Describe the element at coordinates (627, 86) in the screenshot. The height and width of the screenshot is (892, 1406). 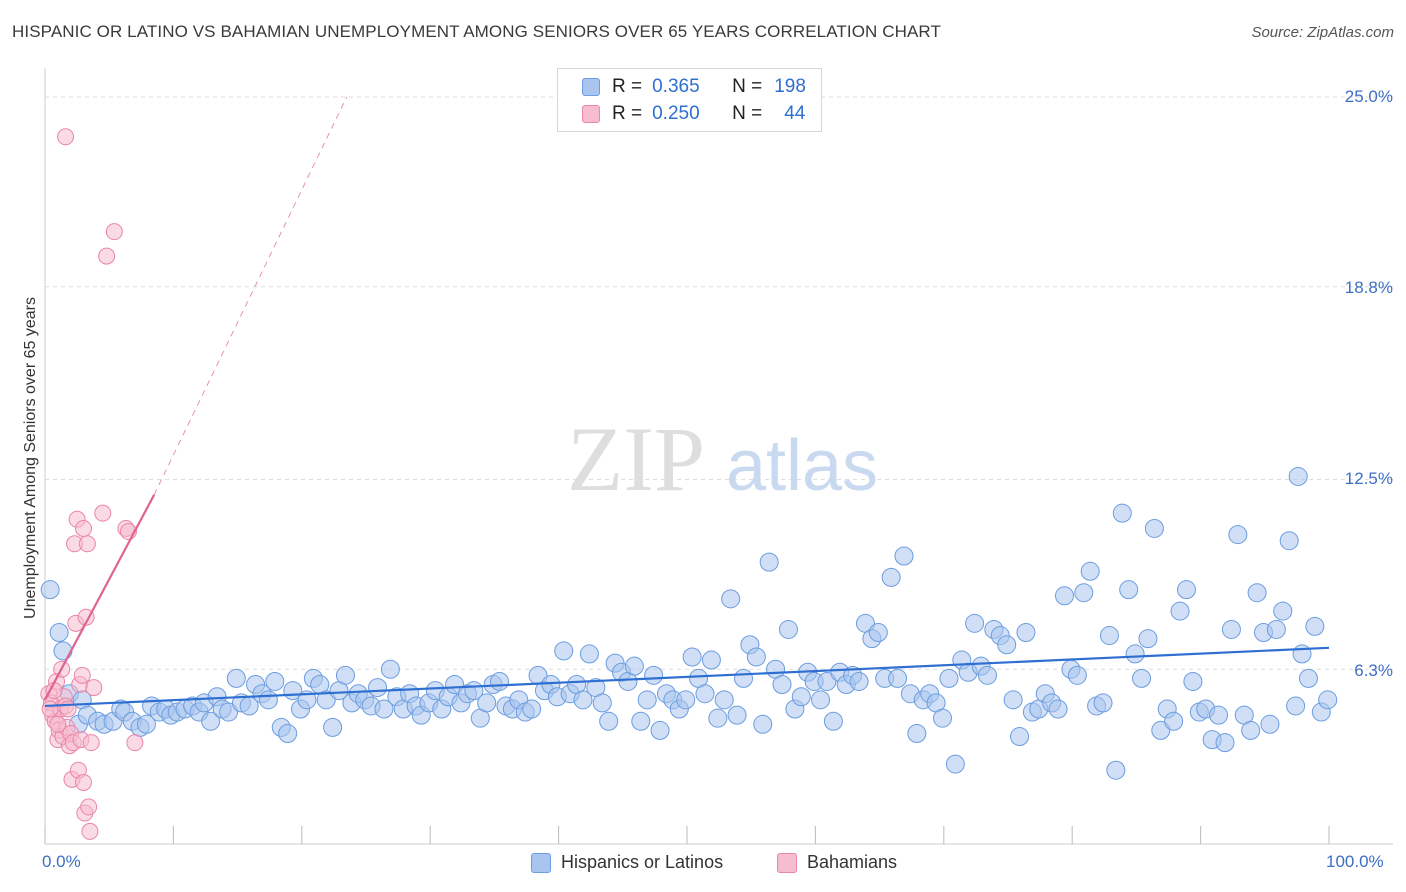
I see `legend-r-label: R =` at that location.